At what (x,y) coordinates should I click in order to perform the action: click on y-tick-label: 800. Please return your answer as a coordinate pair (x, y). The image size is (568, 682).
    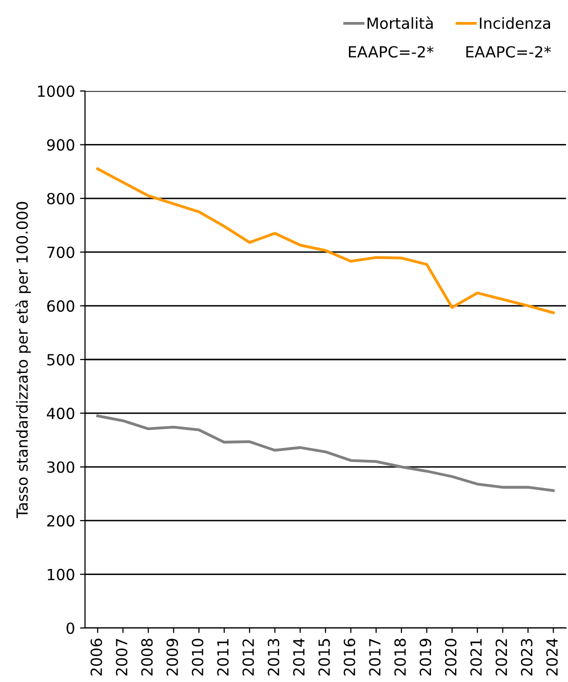
    Looking at the image, I should click on (60, 198).